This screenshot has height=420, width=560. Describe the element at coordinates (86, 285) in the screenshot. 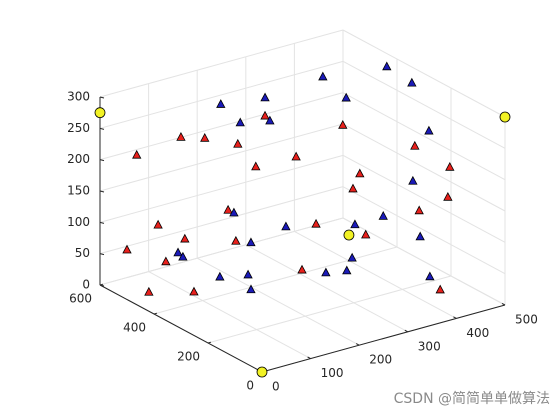

I see `z-tick-label: 0` at that location.